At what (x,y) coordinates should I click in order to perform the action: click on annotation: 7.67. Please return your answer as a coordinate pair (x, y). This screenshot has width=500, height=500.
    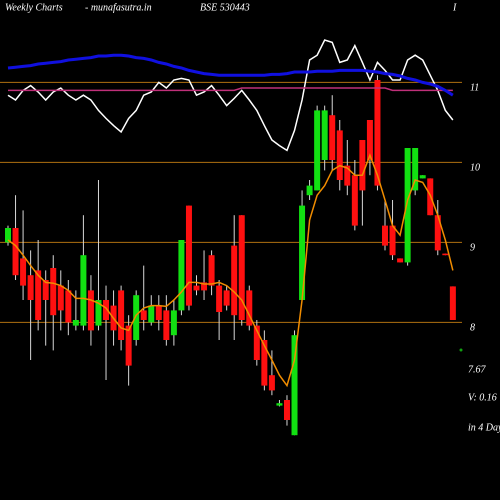
    Looking at the image, I should click on (477, 369).